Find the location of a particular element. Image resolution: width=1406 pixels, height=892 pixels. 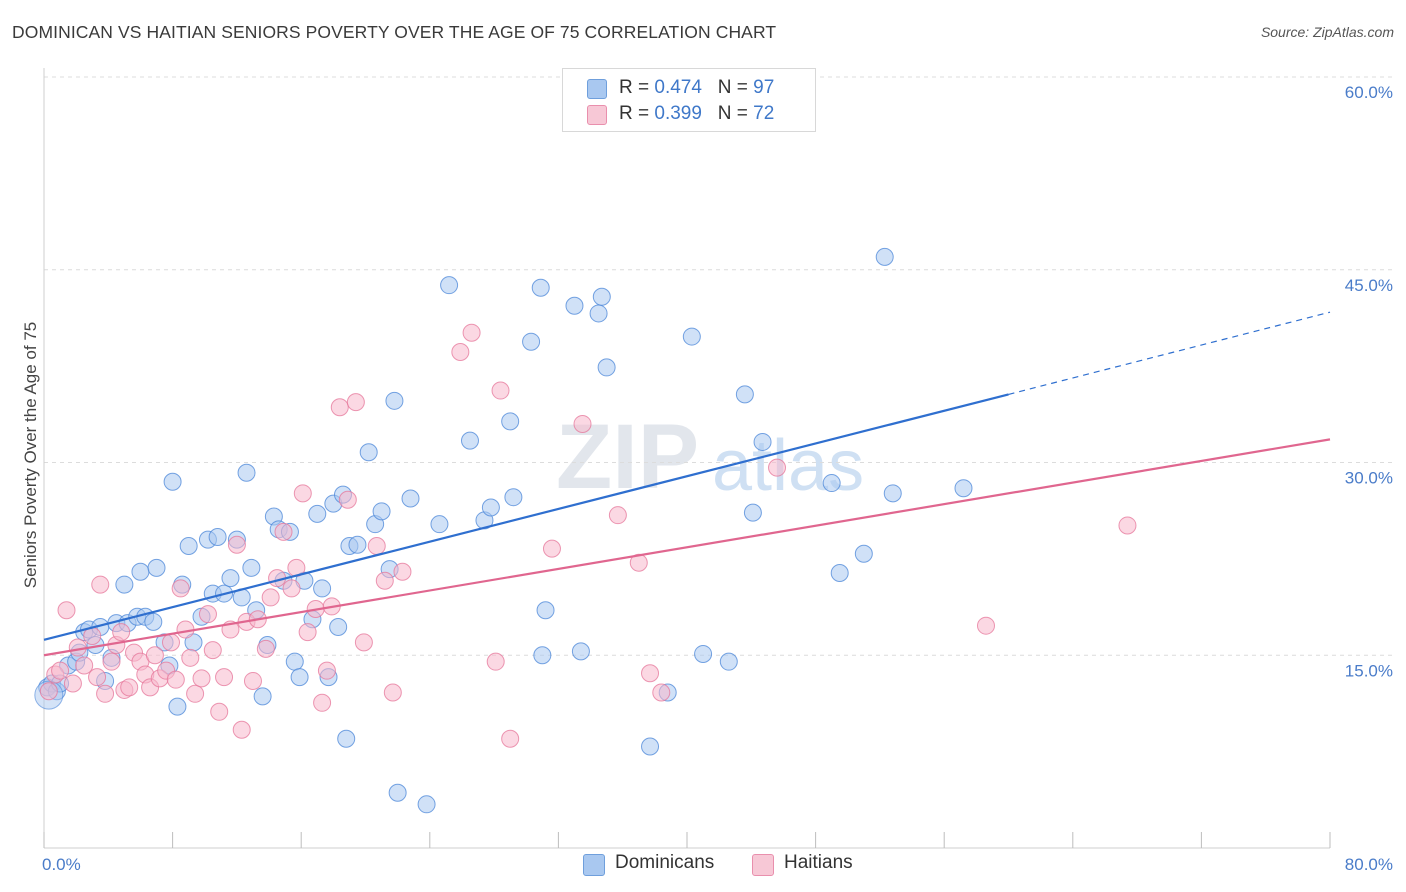

haitians-swatch is located at coordinates (597, 115).